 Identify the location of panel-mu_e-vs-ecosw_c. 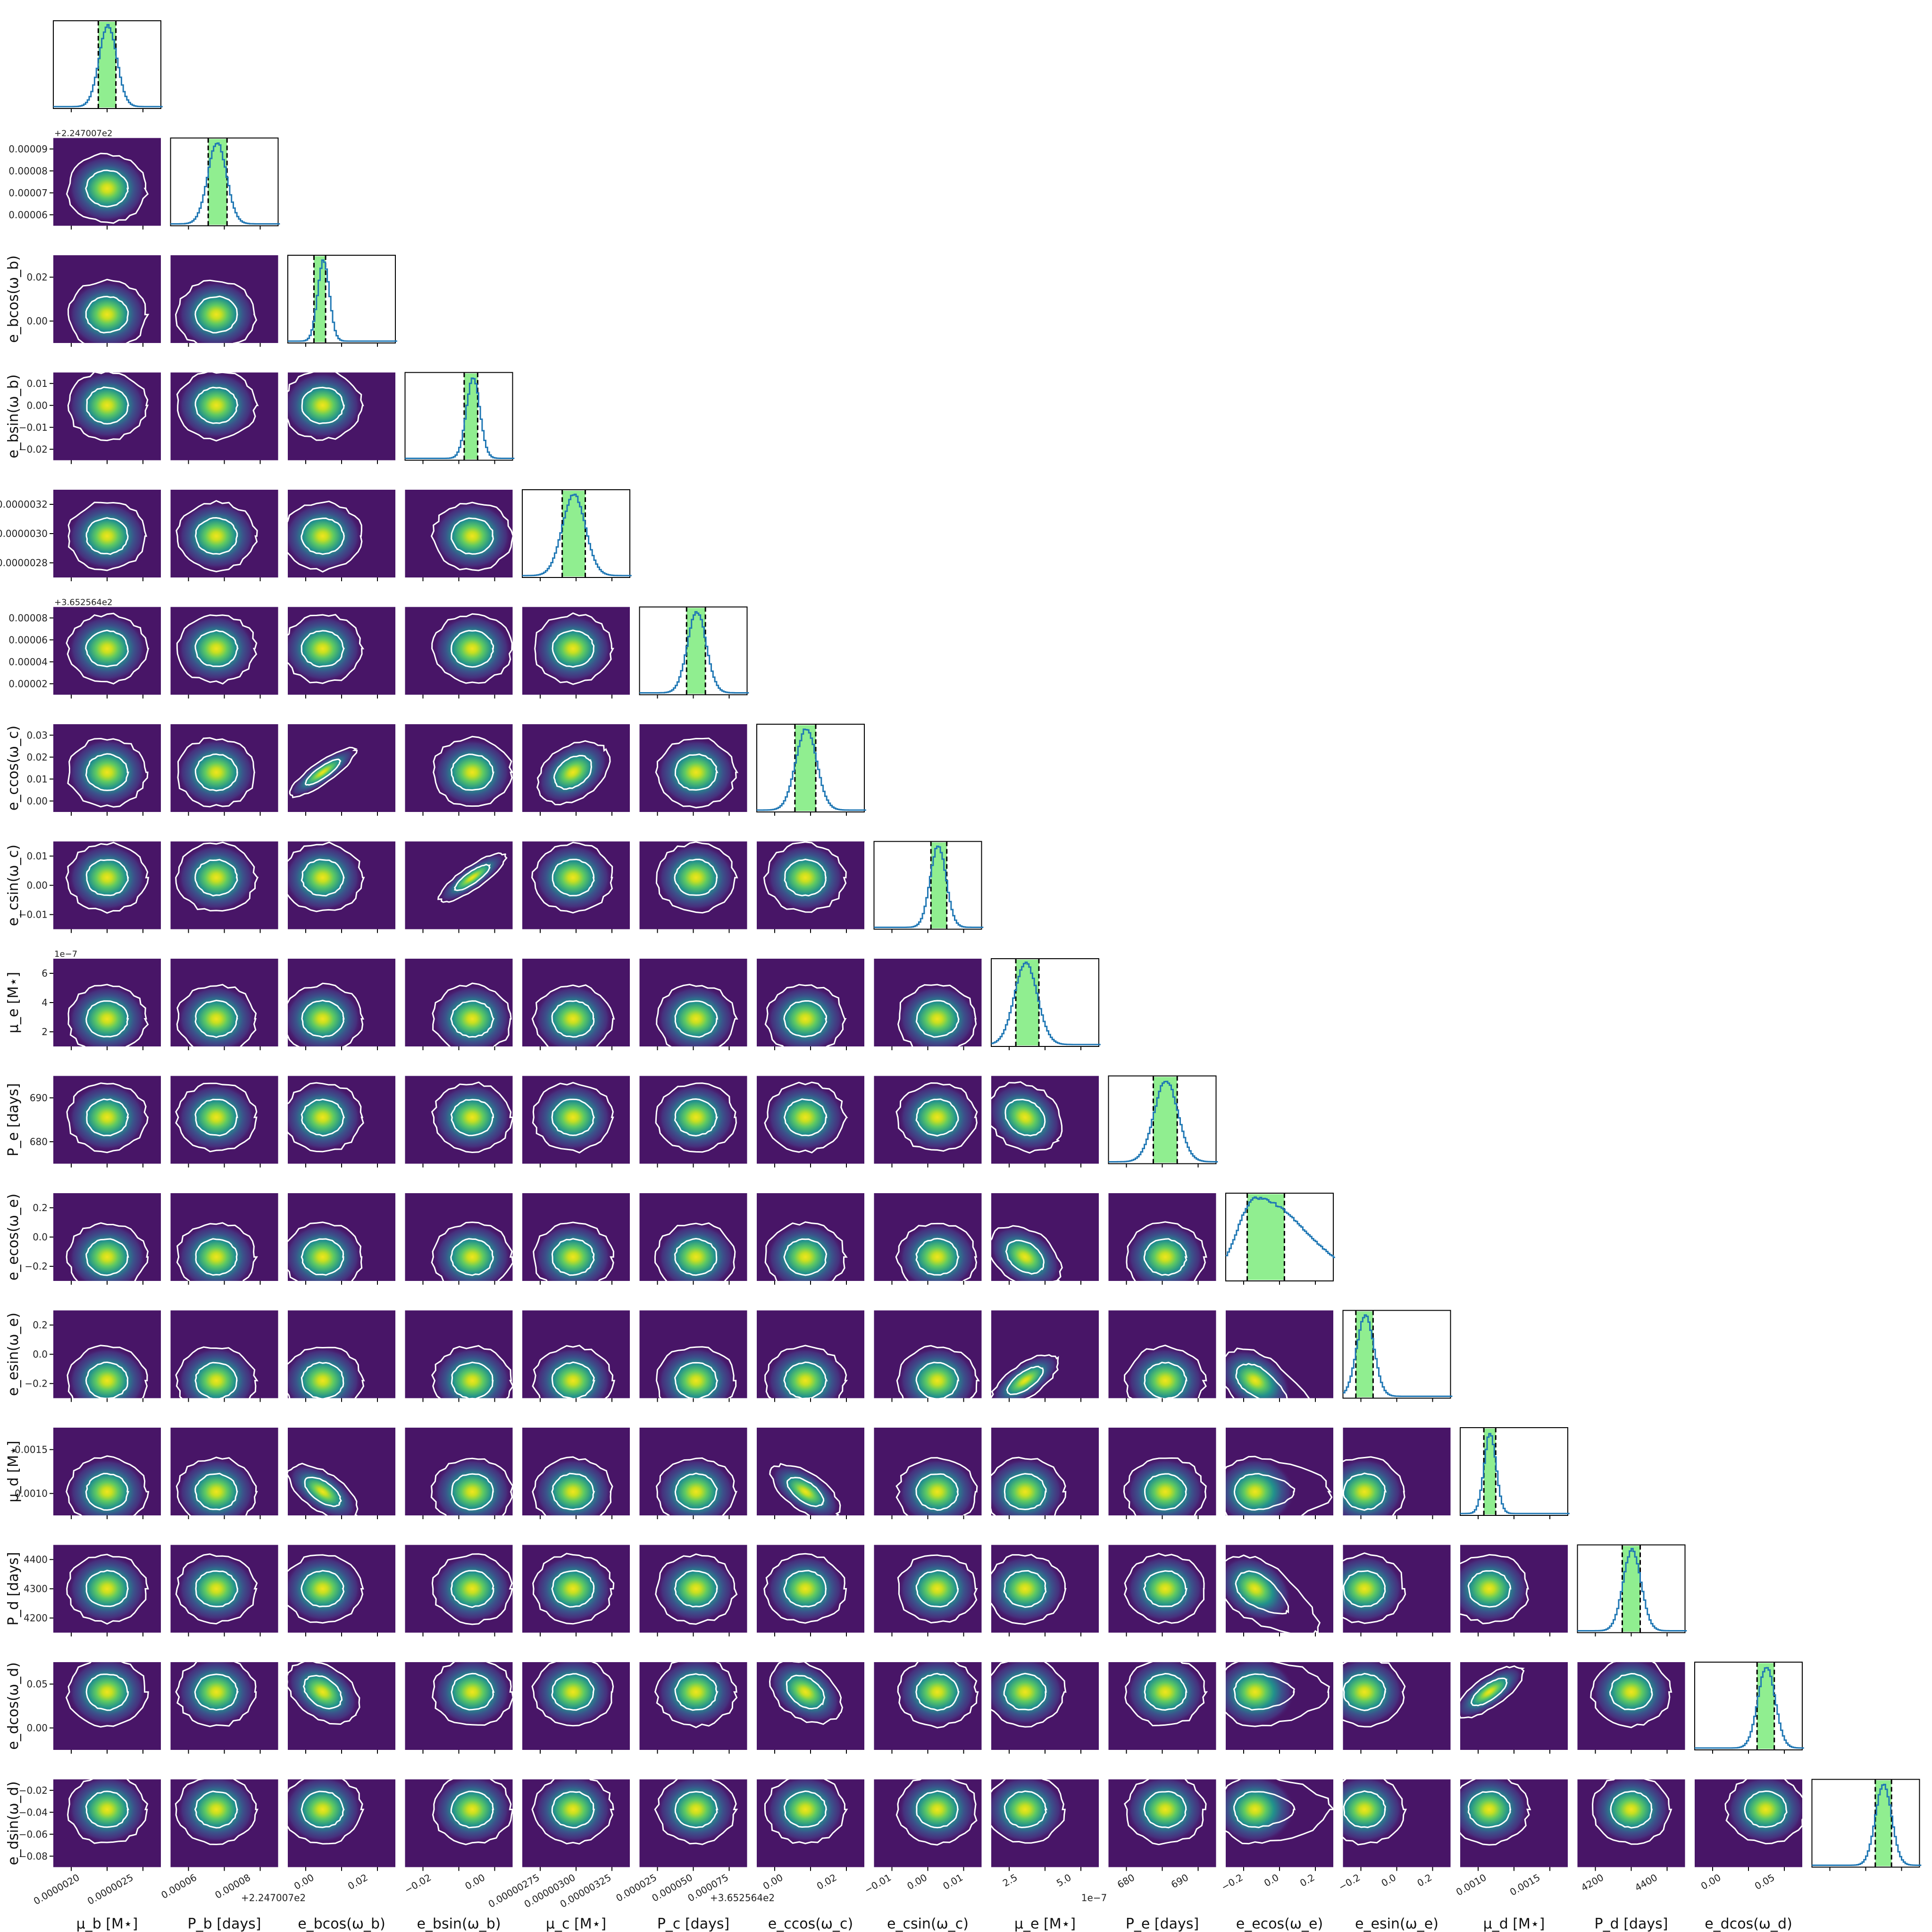
(810, 1004).